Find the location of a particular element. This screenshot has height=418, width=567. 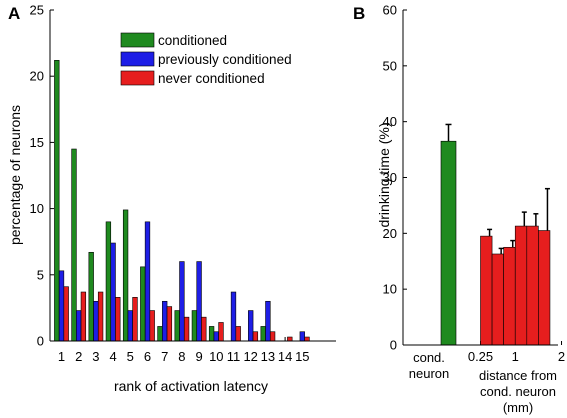

panel-b-y-tick-label: 60 is located at coordinates (390, 10).